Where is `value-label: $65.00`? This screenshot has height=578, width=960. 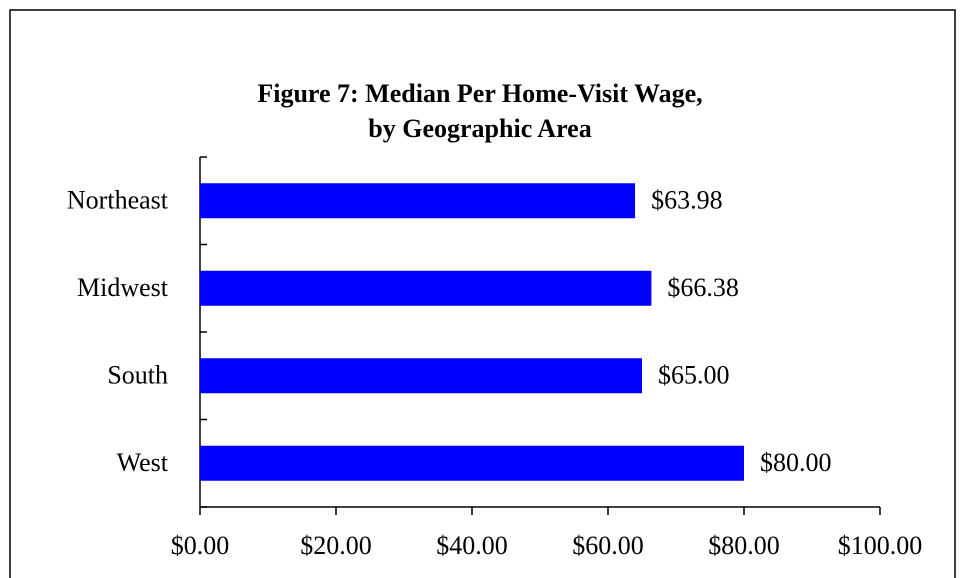 value-label: $65.00 is located at coordinates (694, 375).